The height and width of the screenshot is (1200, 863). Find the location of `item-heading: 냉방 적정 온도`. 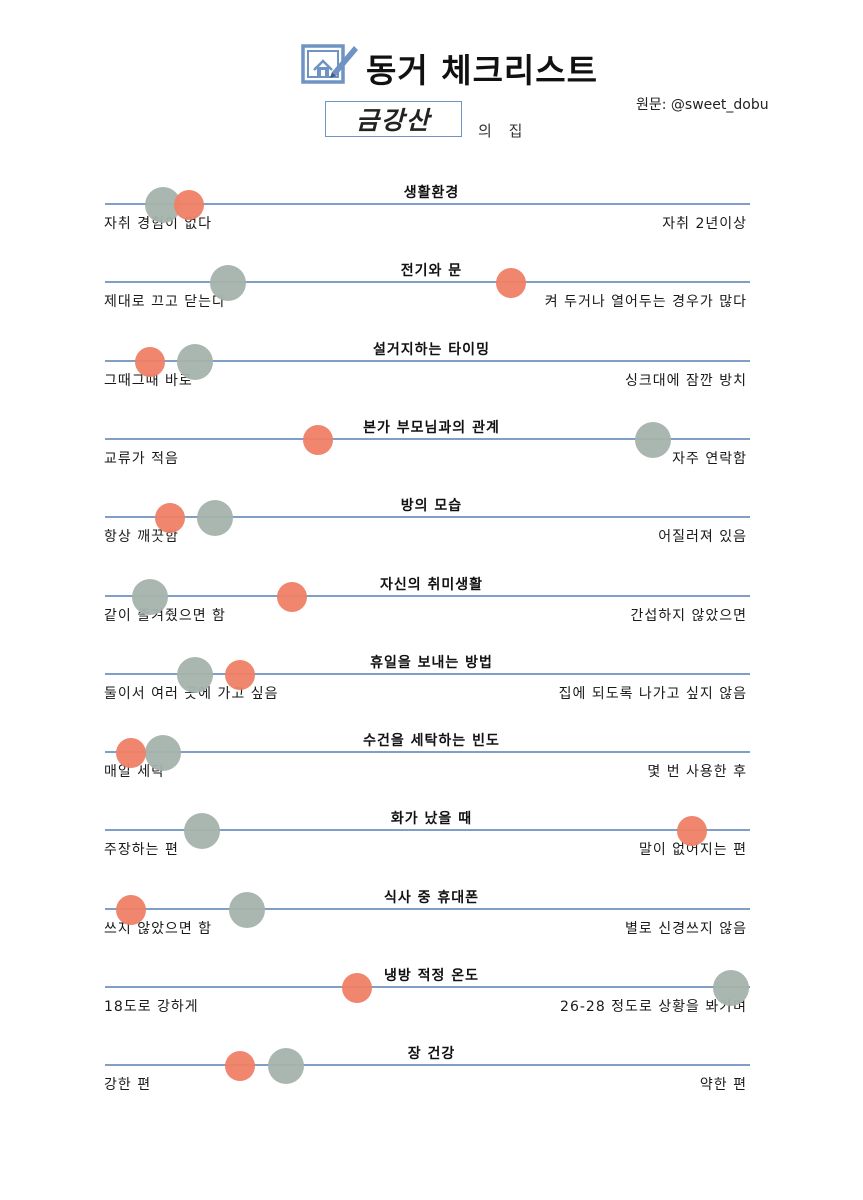

item-heading: 냉방 적정 온도 is located at coordinates (431, 976).